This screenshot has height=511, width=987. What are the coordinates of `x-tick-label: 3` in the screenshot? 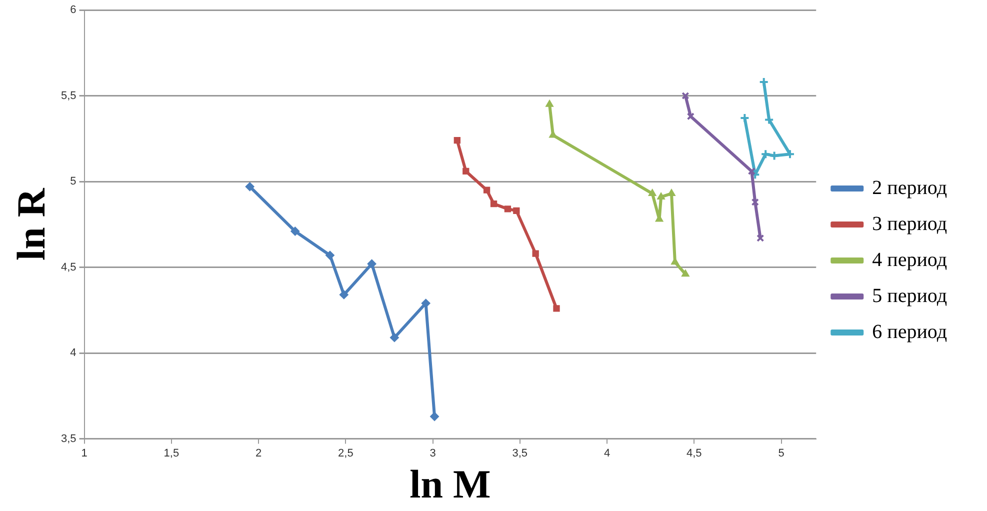 It's located at (433, 453).